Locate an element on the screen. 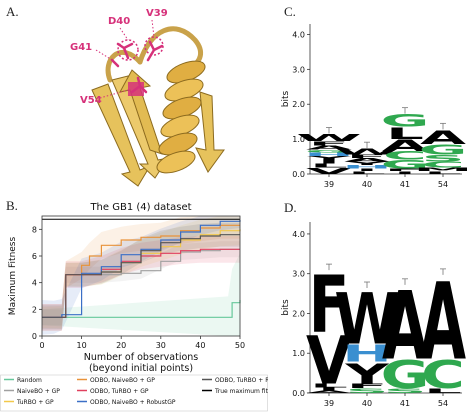 Image resolution: width=474 pixels, height=415 pixels. top-loop is located at coordinates (170, 47).